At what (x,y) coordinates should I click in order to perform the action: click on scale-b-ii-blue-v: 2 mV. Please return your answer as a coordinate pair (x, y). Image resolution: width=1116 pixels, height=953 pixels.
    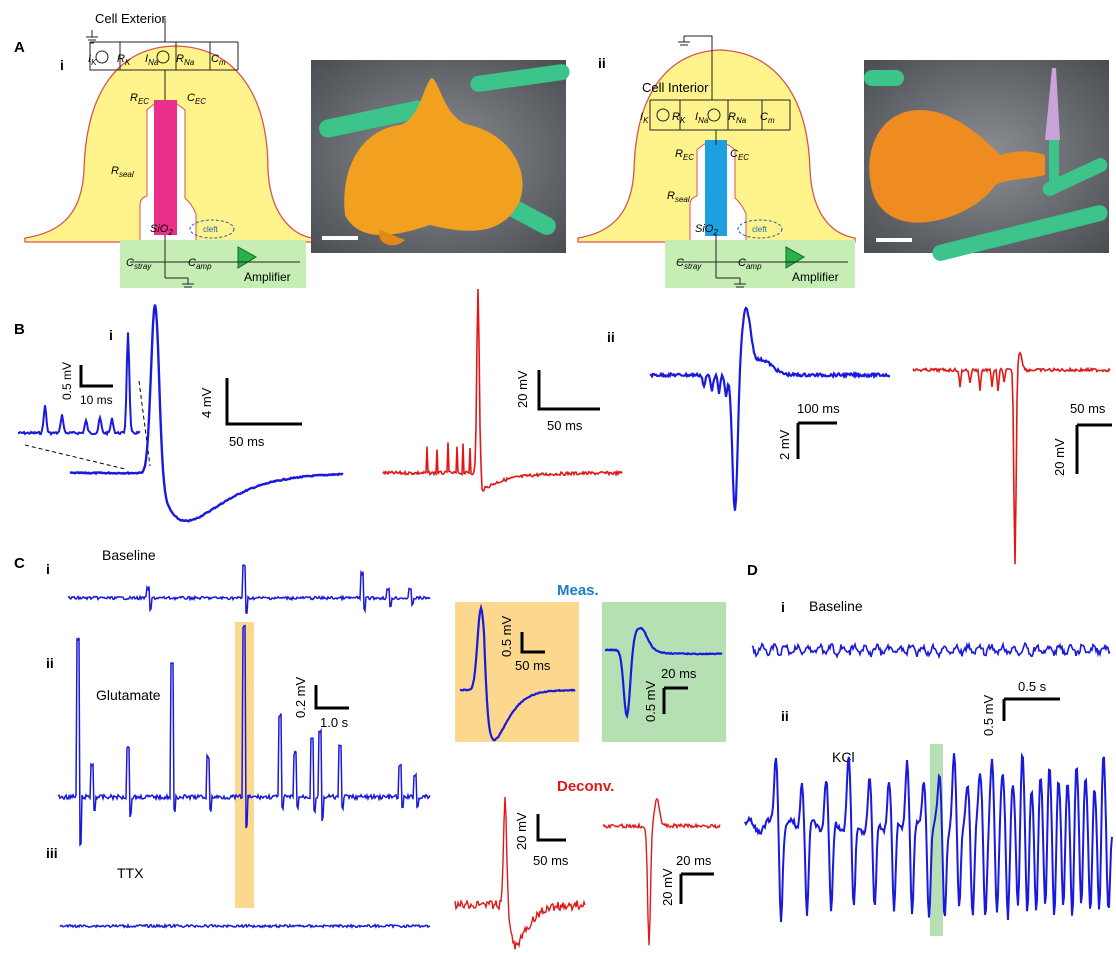
    Looking at the image, I should click on (784, 444).